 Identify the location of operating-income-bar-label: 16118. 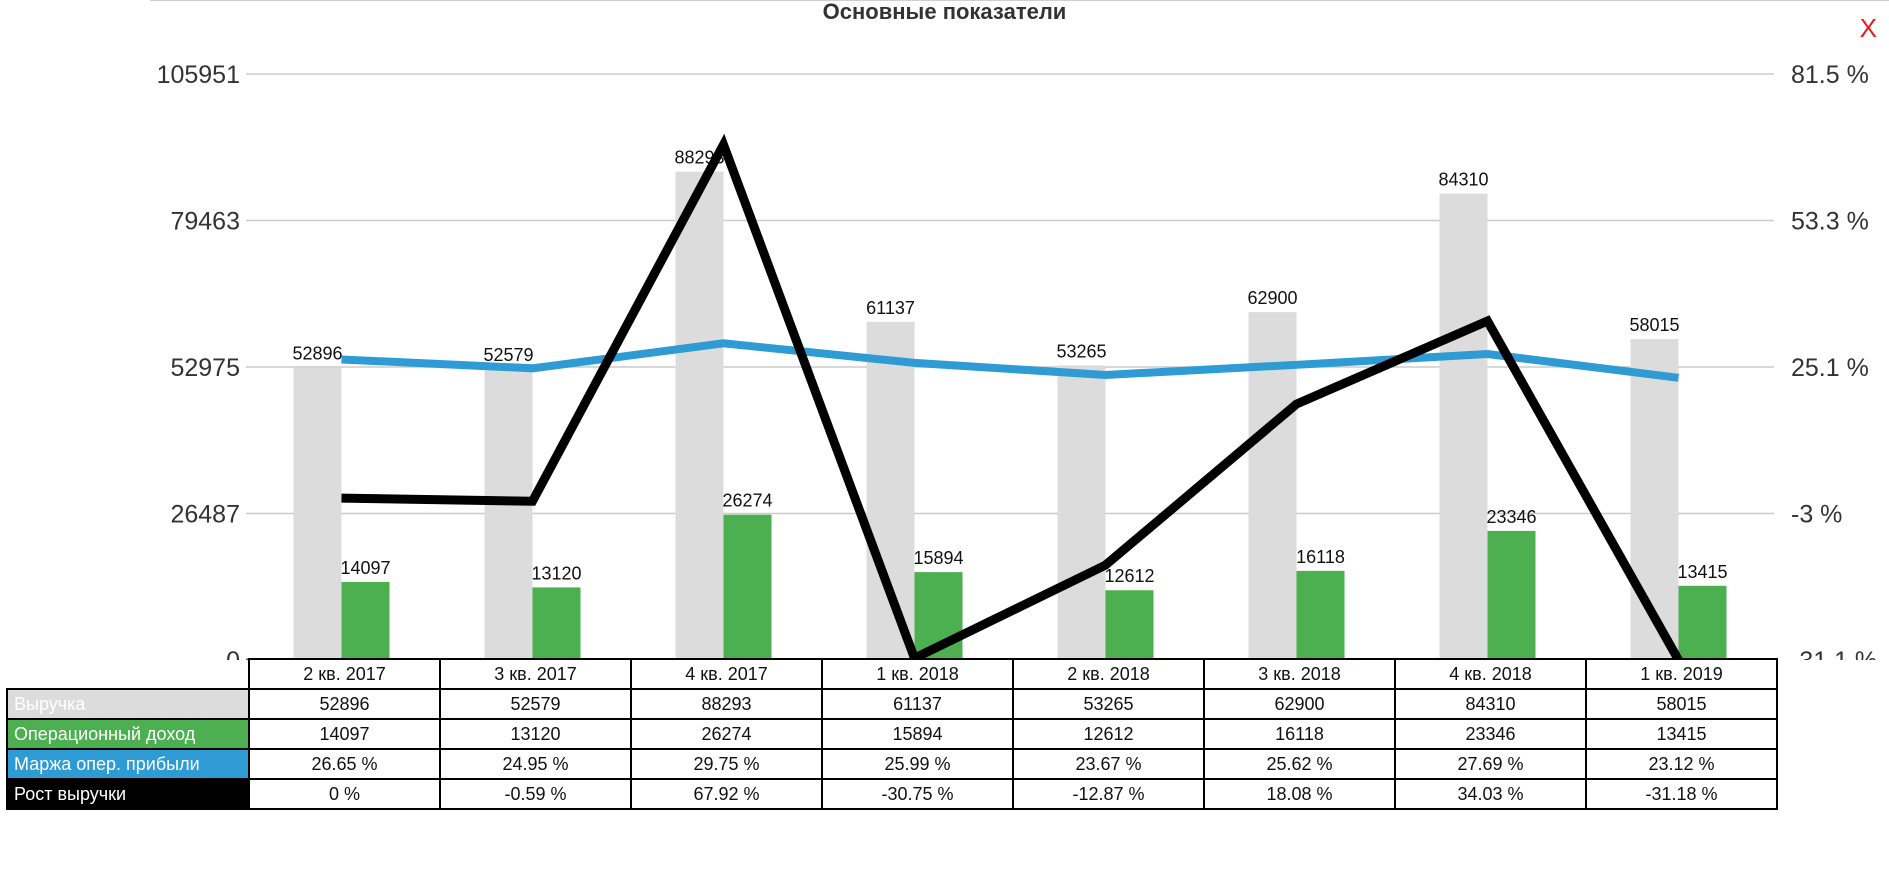
(1320, 557).